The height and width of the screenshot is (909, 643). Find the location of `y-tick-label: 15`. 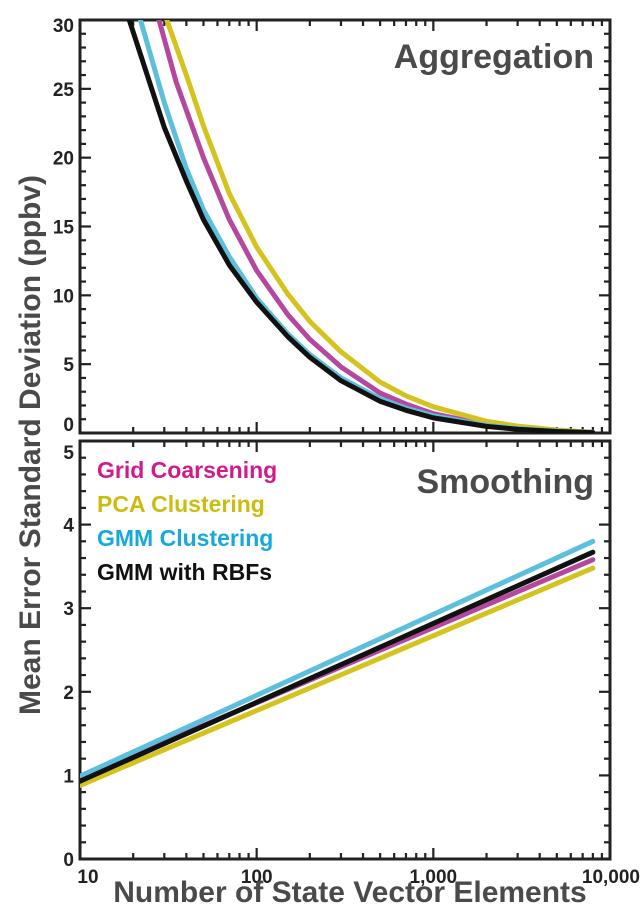

y-tick-label: 15 is located at coordinates (64, 228).